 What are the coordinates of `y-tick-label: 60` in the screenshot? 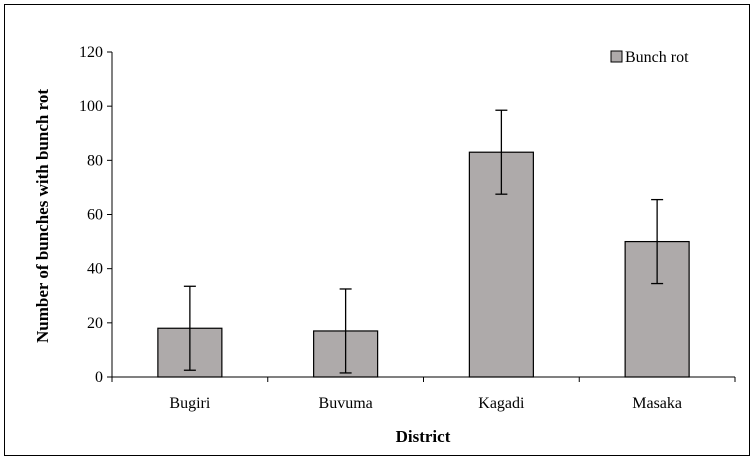 It's located at (95, 215).